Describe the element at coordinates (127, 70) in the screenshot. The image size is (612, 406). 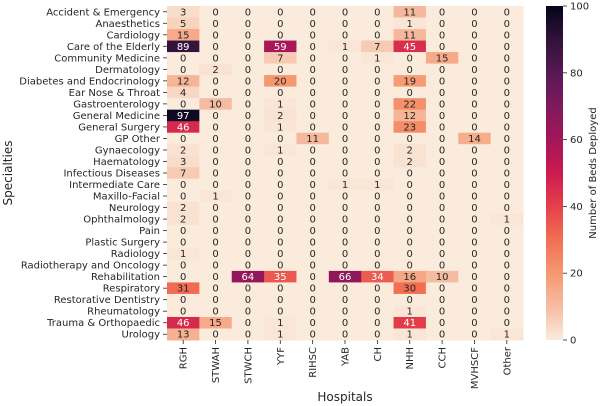
I see `y-tick-label: Dermatology` at that location.